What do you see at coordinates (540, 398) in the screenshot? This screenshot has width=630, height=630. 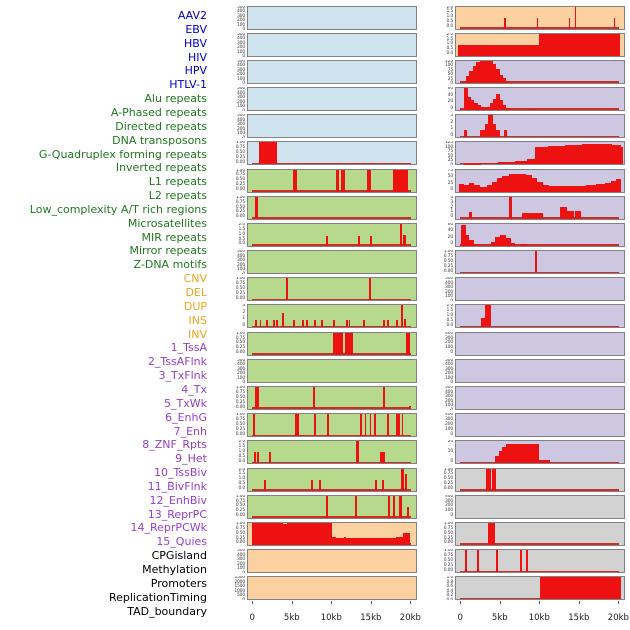 I see `track-panel-13_ReprPC` at bounding box center [540, 398].